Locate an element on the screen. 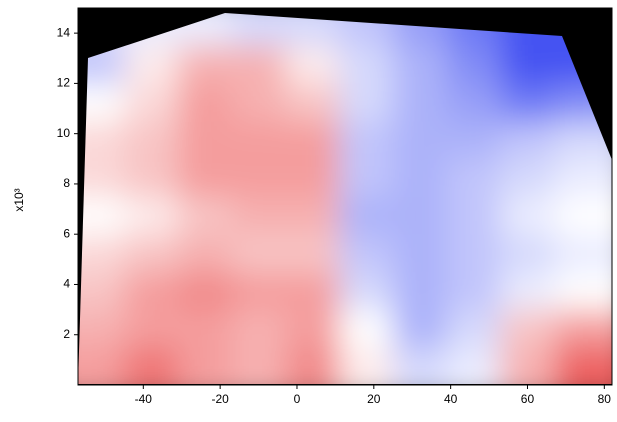  y-tick-label: 6 is located at coordinates (66, 233).